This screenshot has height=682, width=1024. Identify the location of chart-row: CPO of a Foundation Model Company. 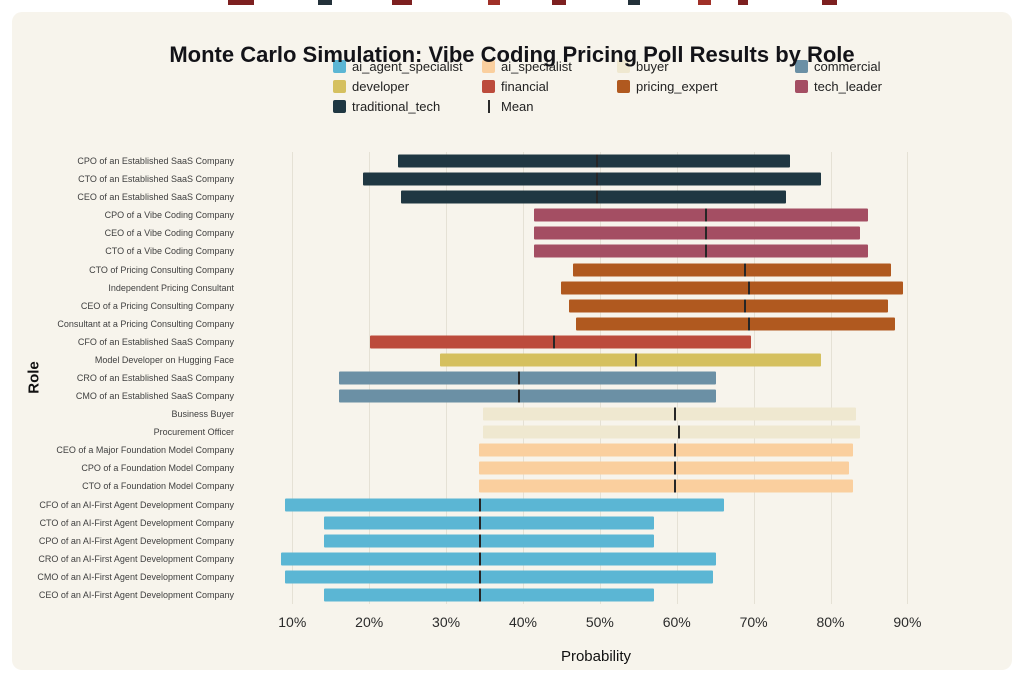
(477, 468).